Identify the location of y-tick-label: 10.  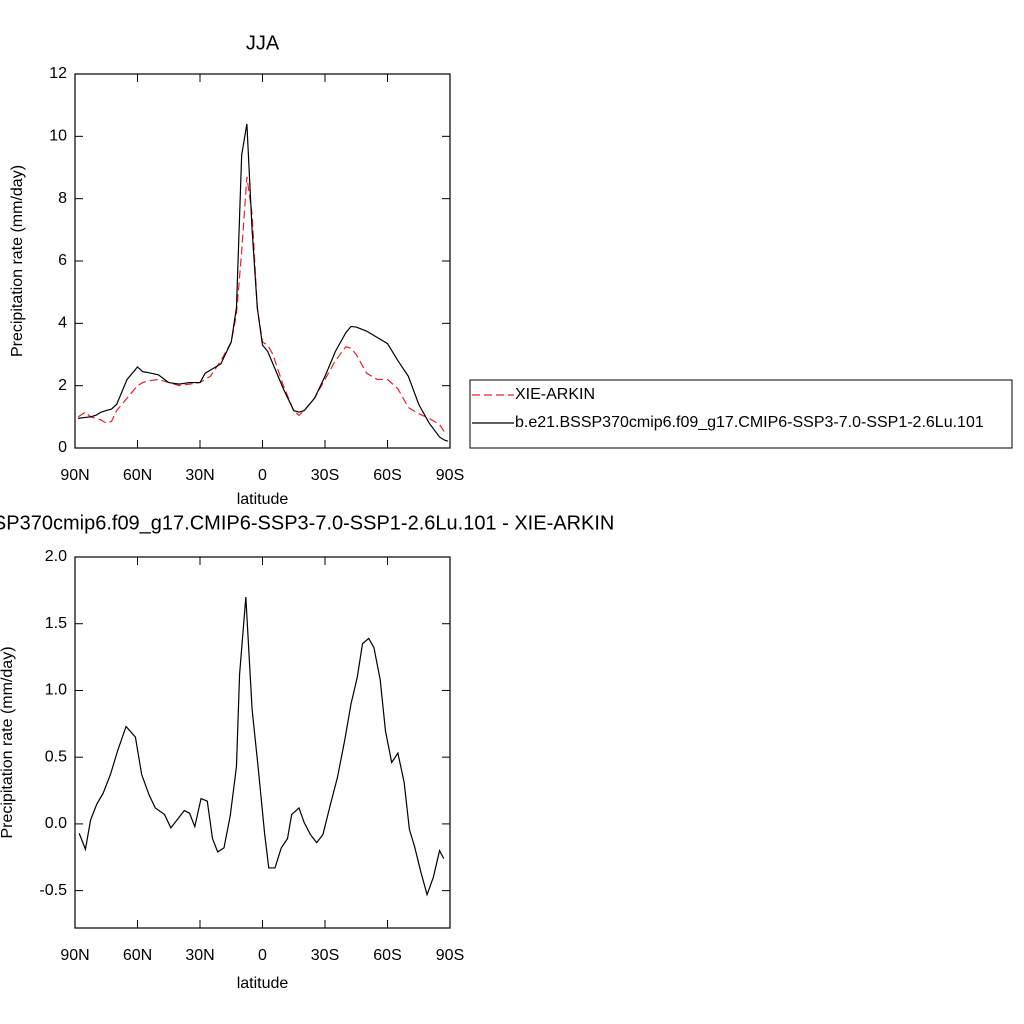
(58, 136).